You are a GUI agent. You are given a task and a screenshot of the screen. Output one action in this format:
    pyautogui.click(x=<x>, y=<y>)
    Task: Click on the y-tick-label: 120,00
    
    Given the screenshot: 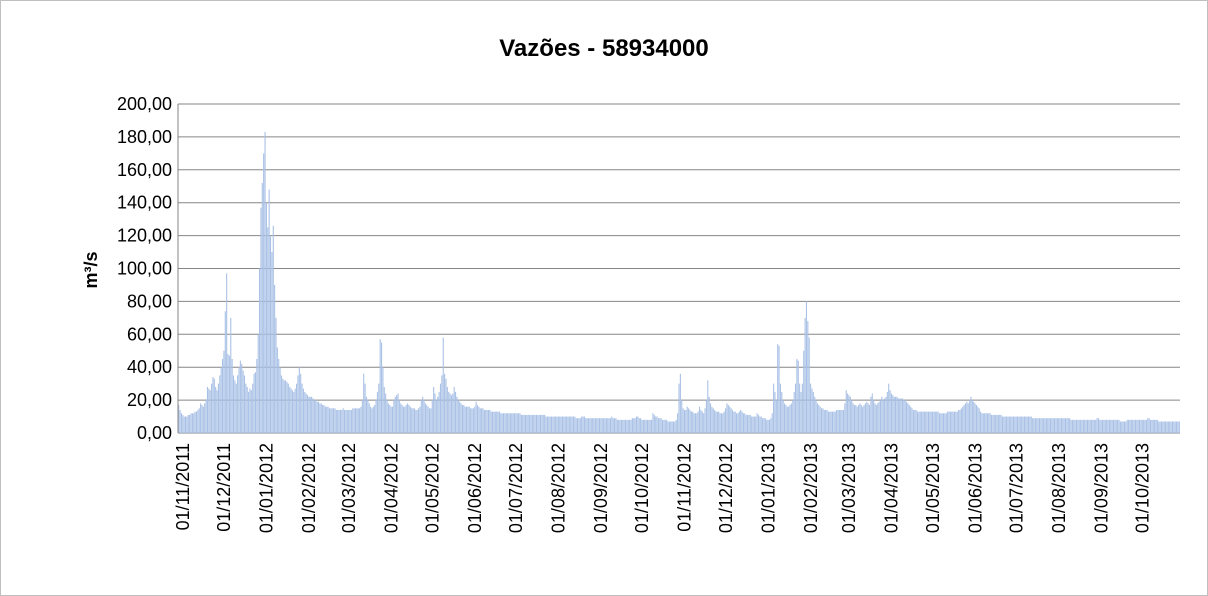 What is the action you would take?
    pyautogui.click(x=144, y=236)
    